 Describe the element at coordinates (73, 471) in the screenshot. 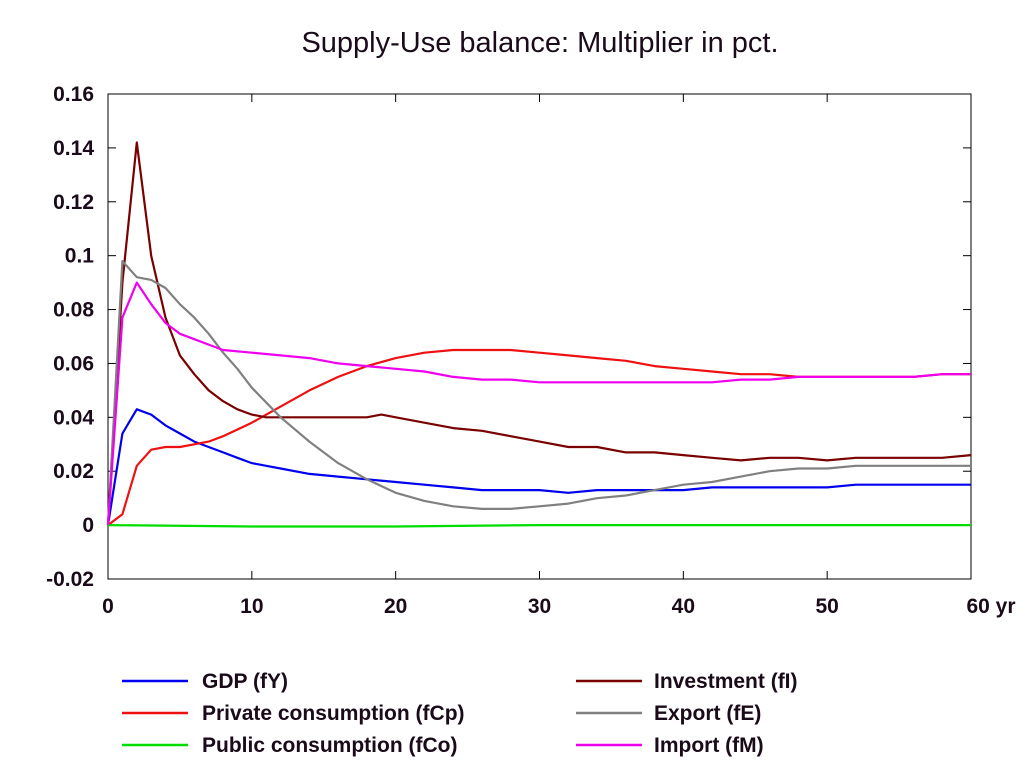

I see `y-tick-label: 0.02` at that location.